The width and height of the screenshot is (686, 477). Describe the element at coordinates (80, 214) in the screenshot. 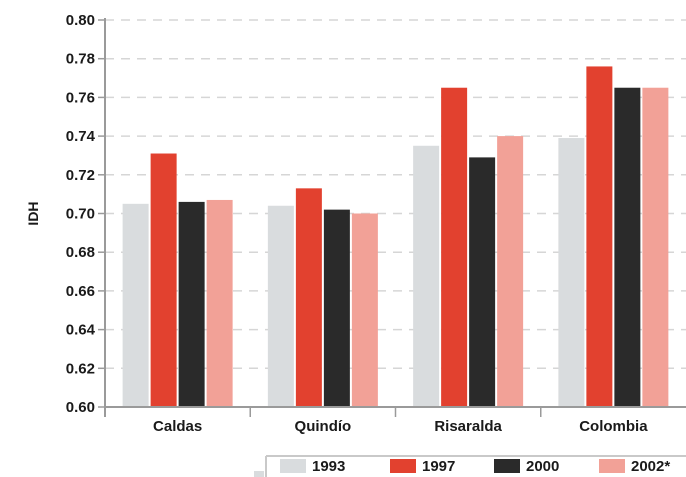

I see `y-tick-label: 0.70` at that location.